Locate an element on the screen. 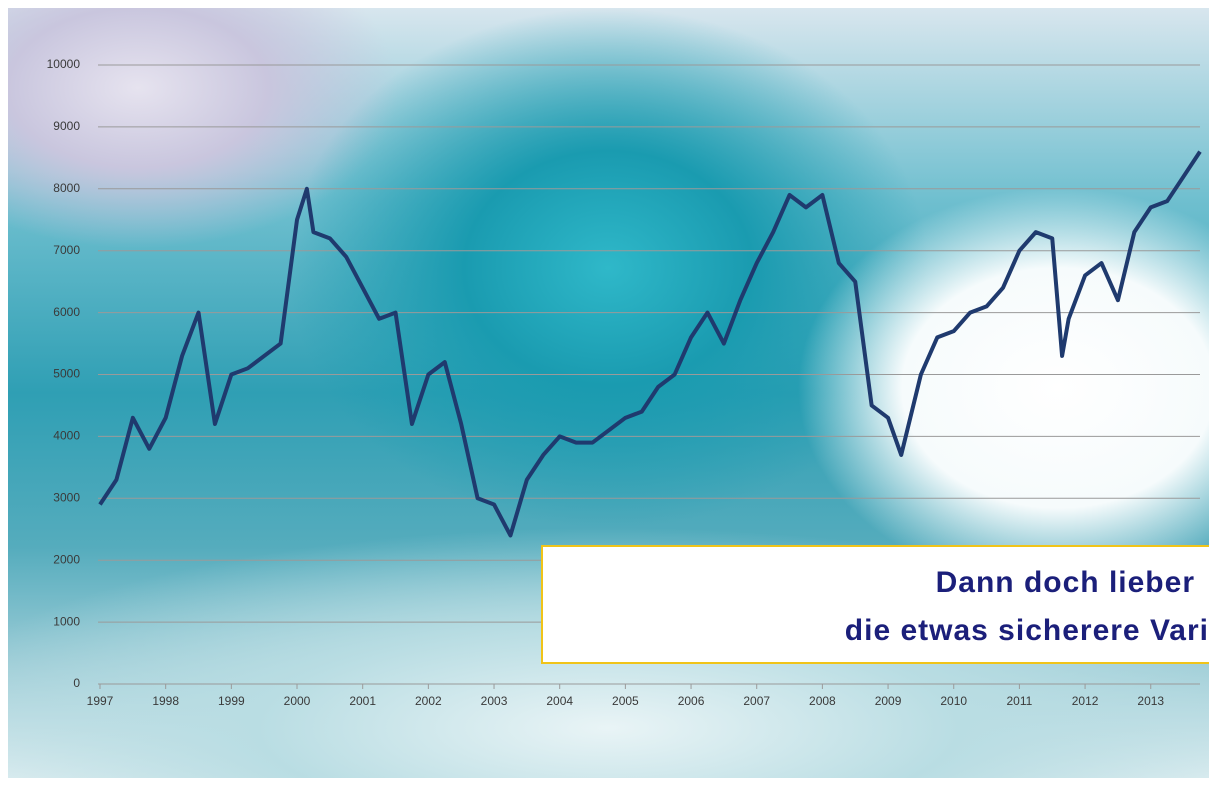  x-tick-label: 2009 is located at coordinates (888, 701).